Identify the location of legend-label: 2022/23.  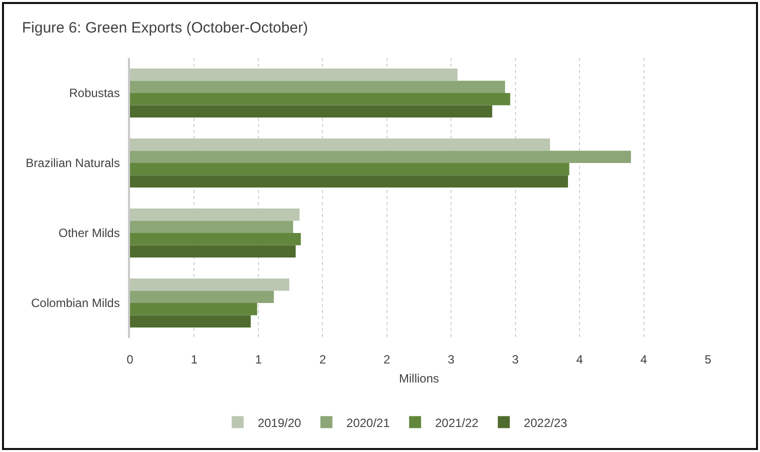
(546, 423).